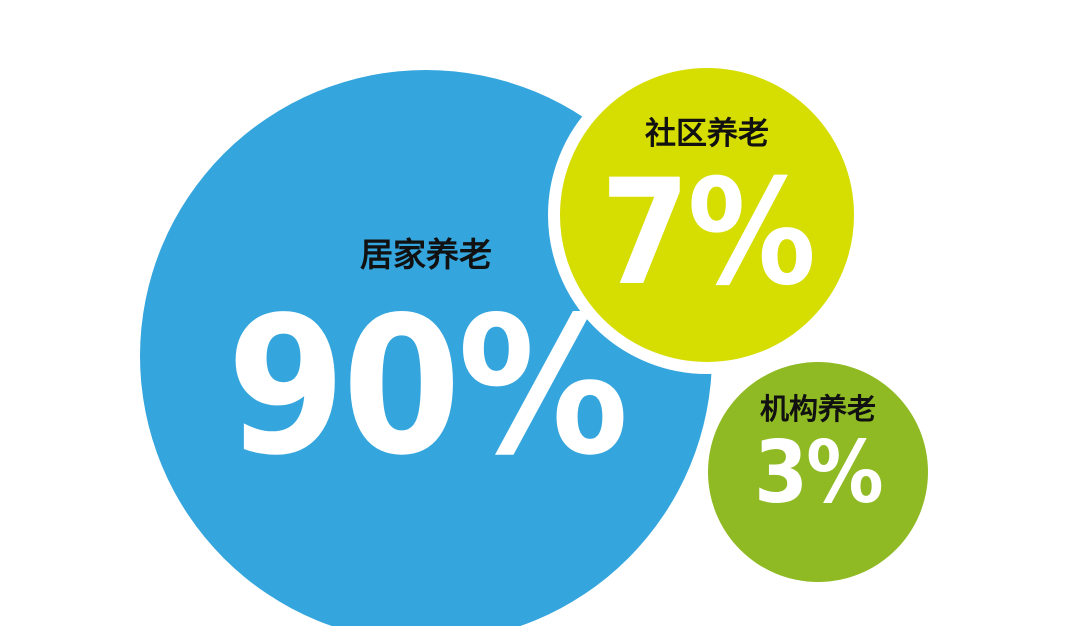  What do you see at coordinates (817, 409) in the screenshot?
I see `bubble-institution-care-label: 机构养老` at bounding box center [817, 409].